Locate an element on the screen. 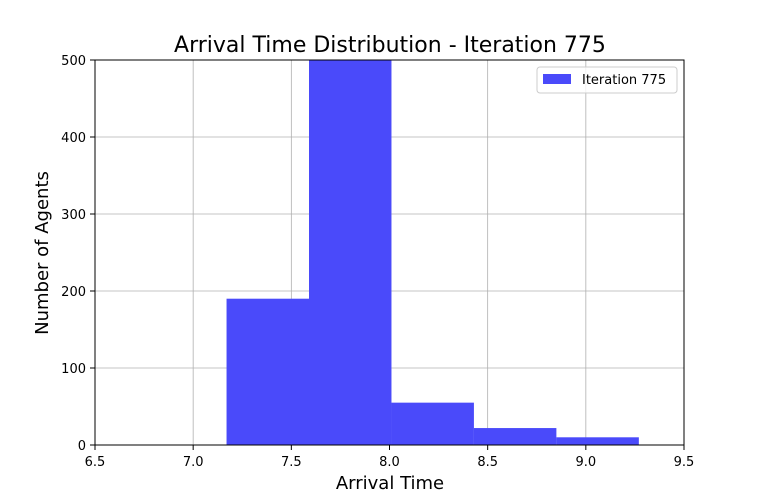 The height and width of the screenshot is (500, 760). legend-box is located at coordinates (607, 80).